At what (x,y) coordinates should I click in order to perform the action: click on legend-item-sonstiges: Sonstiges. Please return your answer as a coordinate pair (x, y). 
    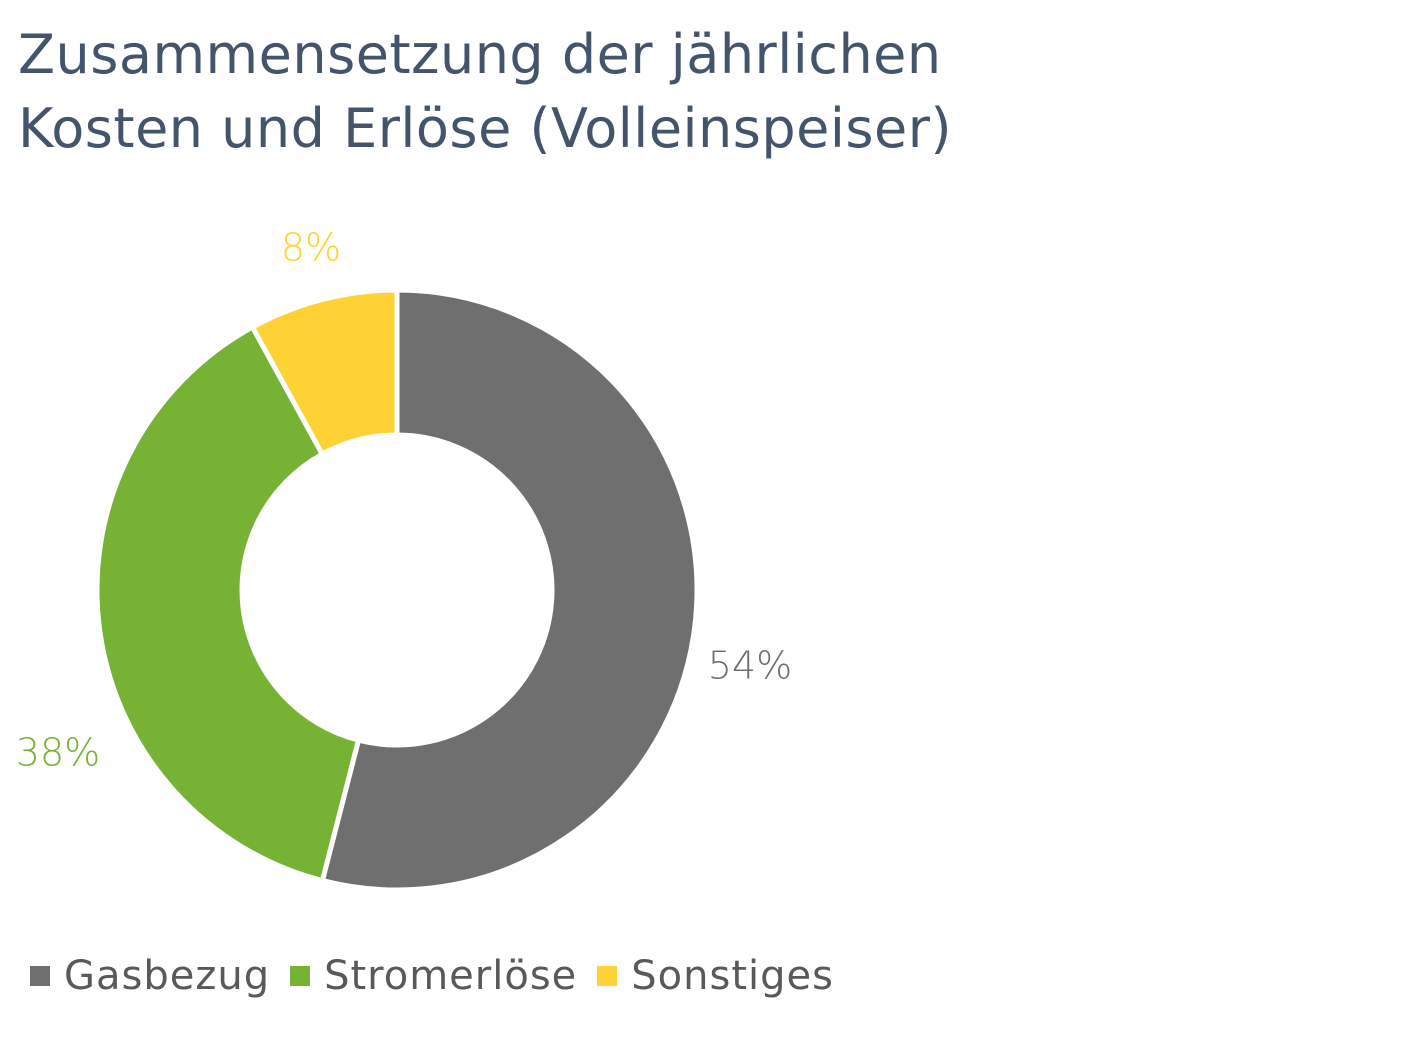
    Looking at the image, I should click on (715, 976).